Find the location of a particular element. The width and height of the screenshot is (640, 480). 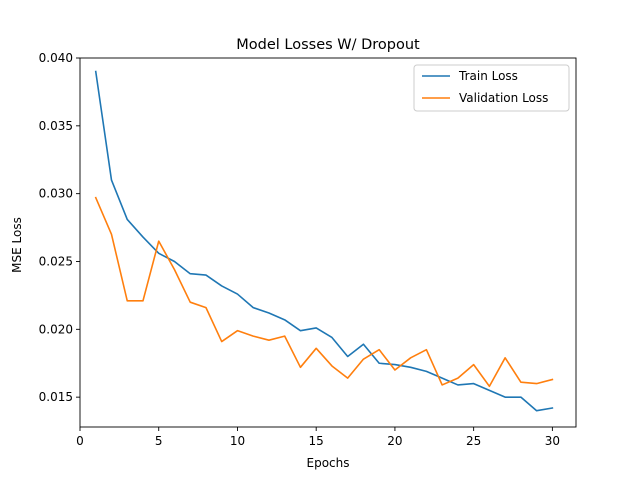

y-tick-label: 0.015 is located at coordinates (56, 397).